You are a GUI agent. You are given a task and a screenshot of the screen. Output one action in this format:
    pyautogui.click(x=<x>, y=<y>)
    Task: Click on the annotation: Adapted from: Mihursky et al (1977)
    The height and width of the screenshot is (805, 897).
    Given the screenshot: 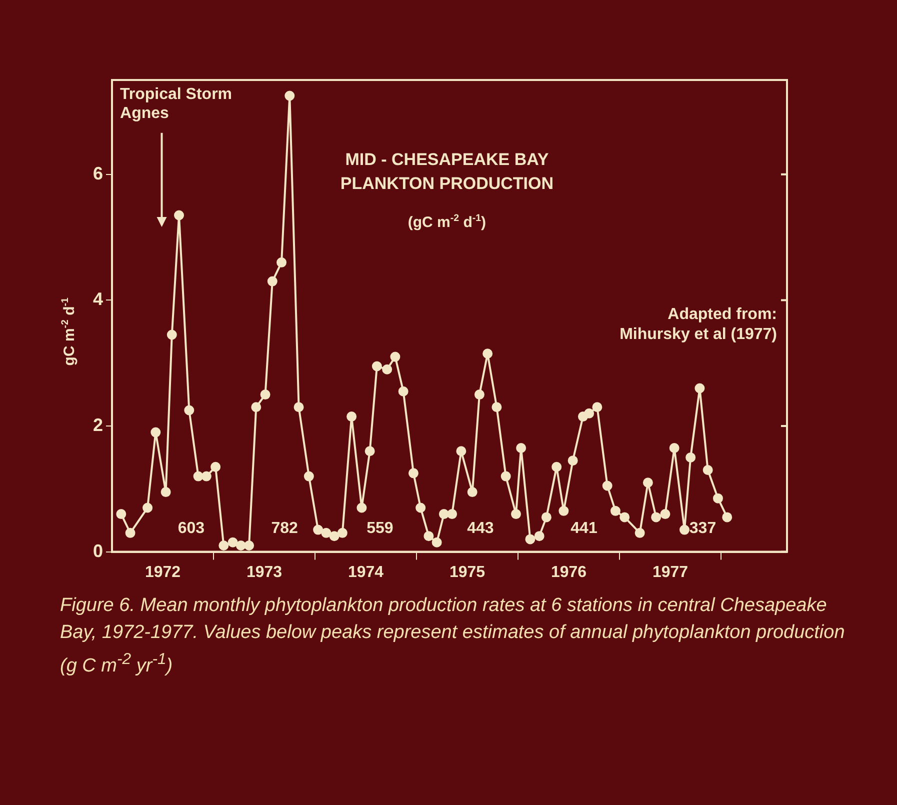 What is the action you would take?
    pyautogui.click(x=699, y=325)
    